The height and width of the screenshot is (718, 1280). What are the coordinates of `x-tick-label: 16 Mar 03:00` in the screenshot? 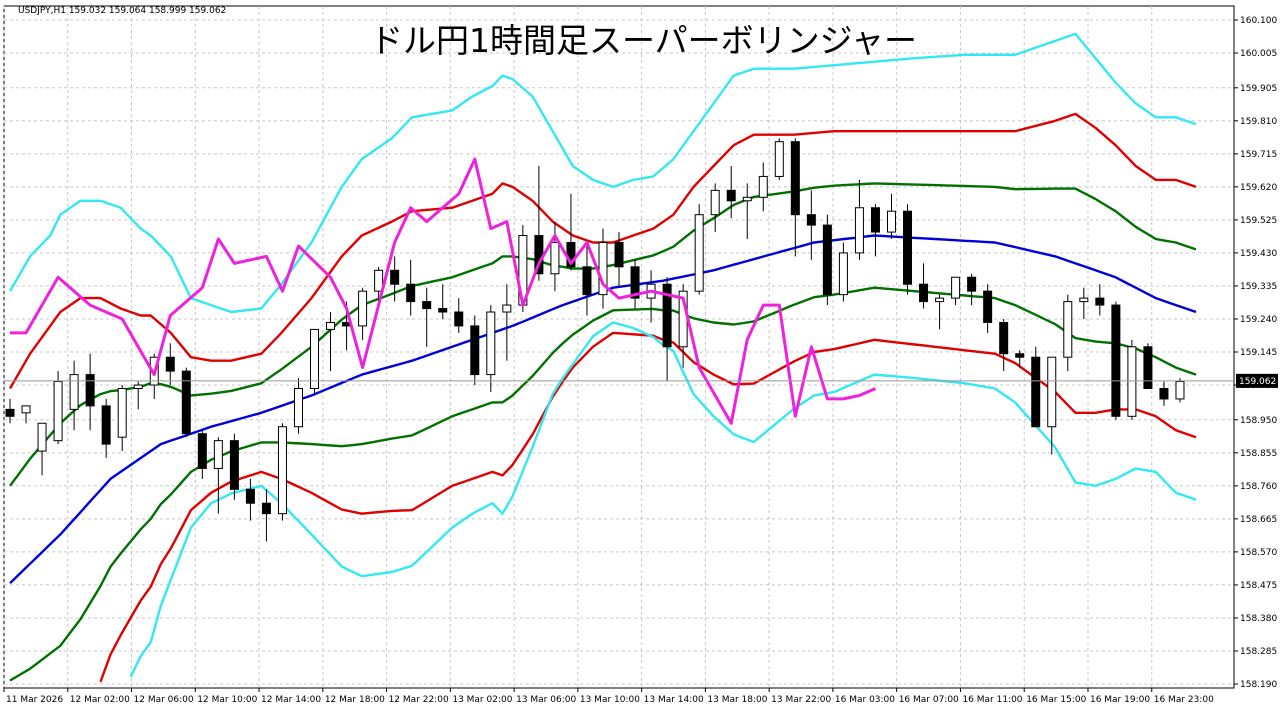 It's located at (865, 700).